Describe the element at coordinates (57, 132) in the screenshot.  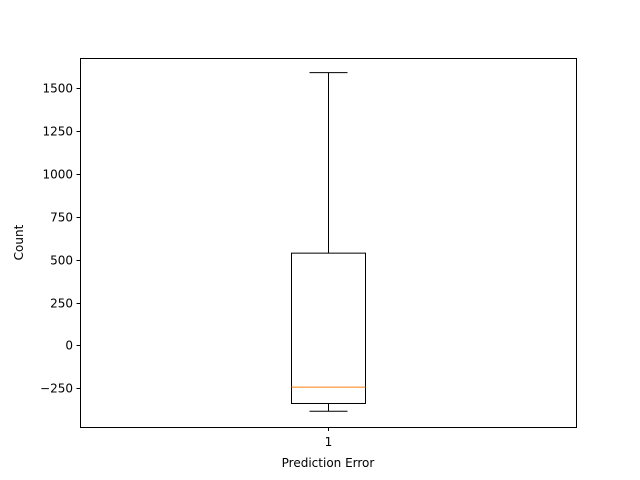
I see `y-tick-label: 1250` at that location.